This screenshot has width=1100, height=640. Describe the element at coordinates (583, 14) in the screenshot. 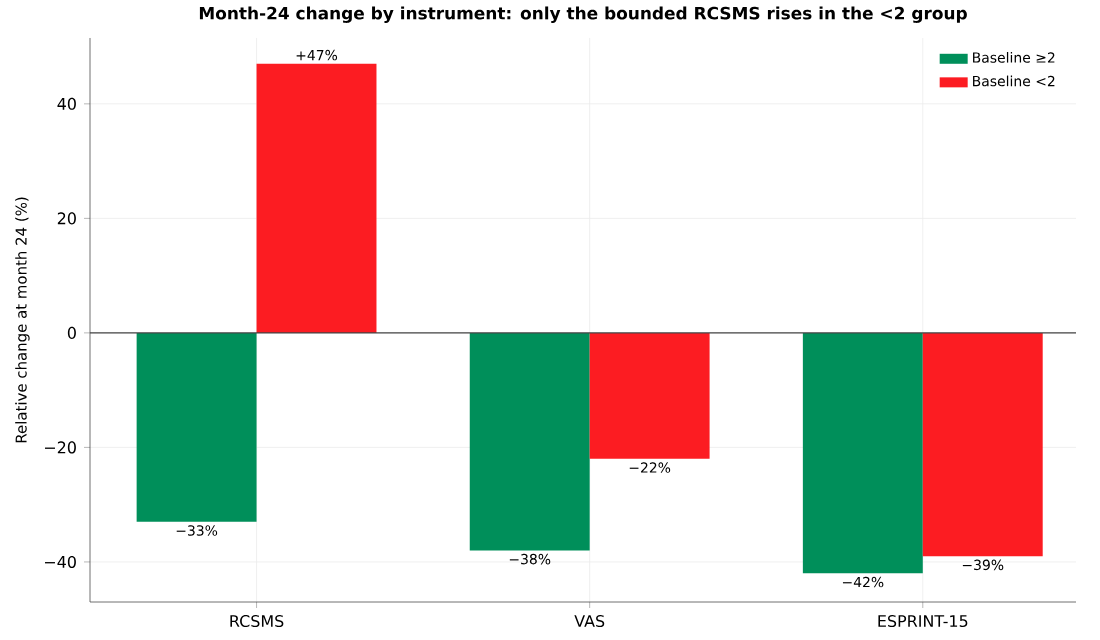

I see `chart-title: Month-24 change by instrument: only the bounded RCSMS rises in the <2 group` at that location.